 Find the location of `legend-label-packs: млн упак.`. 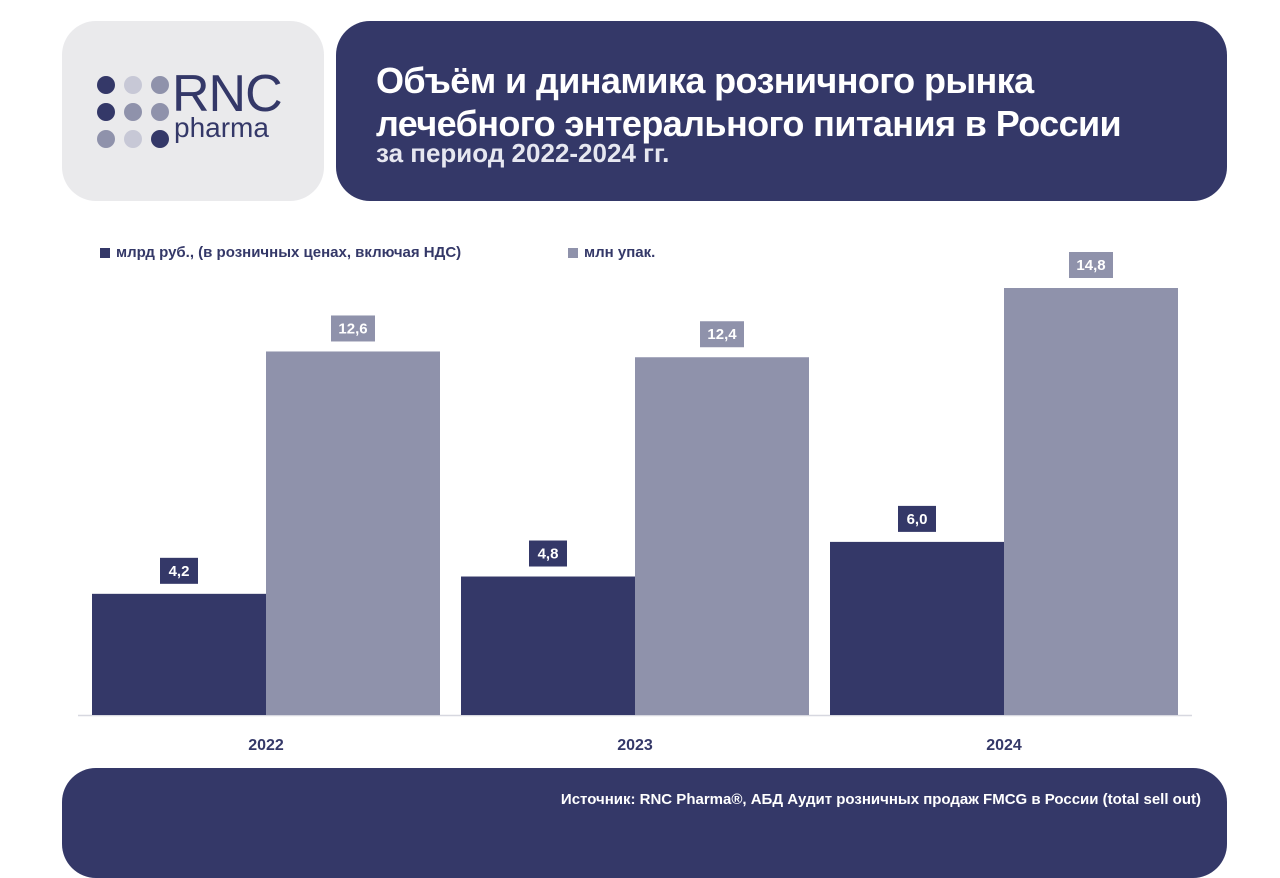

legend-label-packs: млн упак. is located at coordinates (620, 252).